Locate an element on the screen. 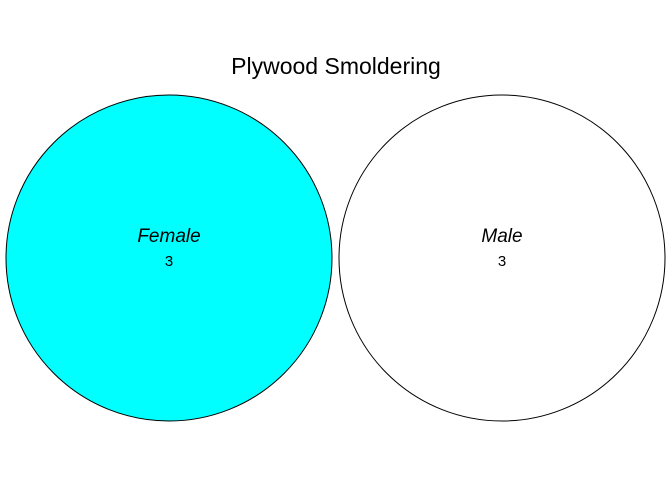 The image size is (672, 480). chart-title: Plywood Smoldering is located at coordinates (336, 66).